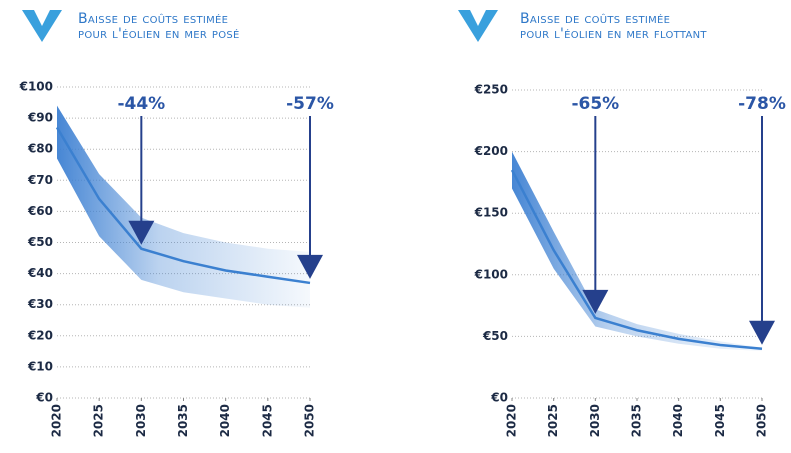  I want to click on y-tick-label: €200, so click(491, 151).